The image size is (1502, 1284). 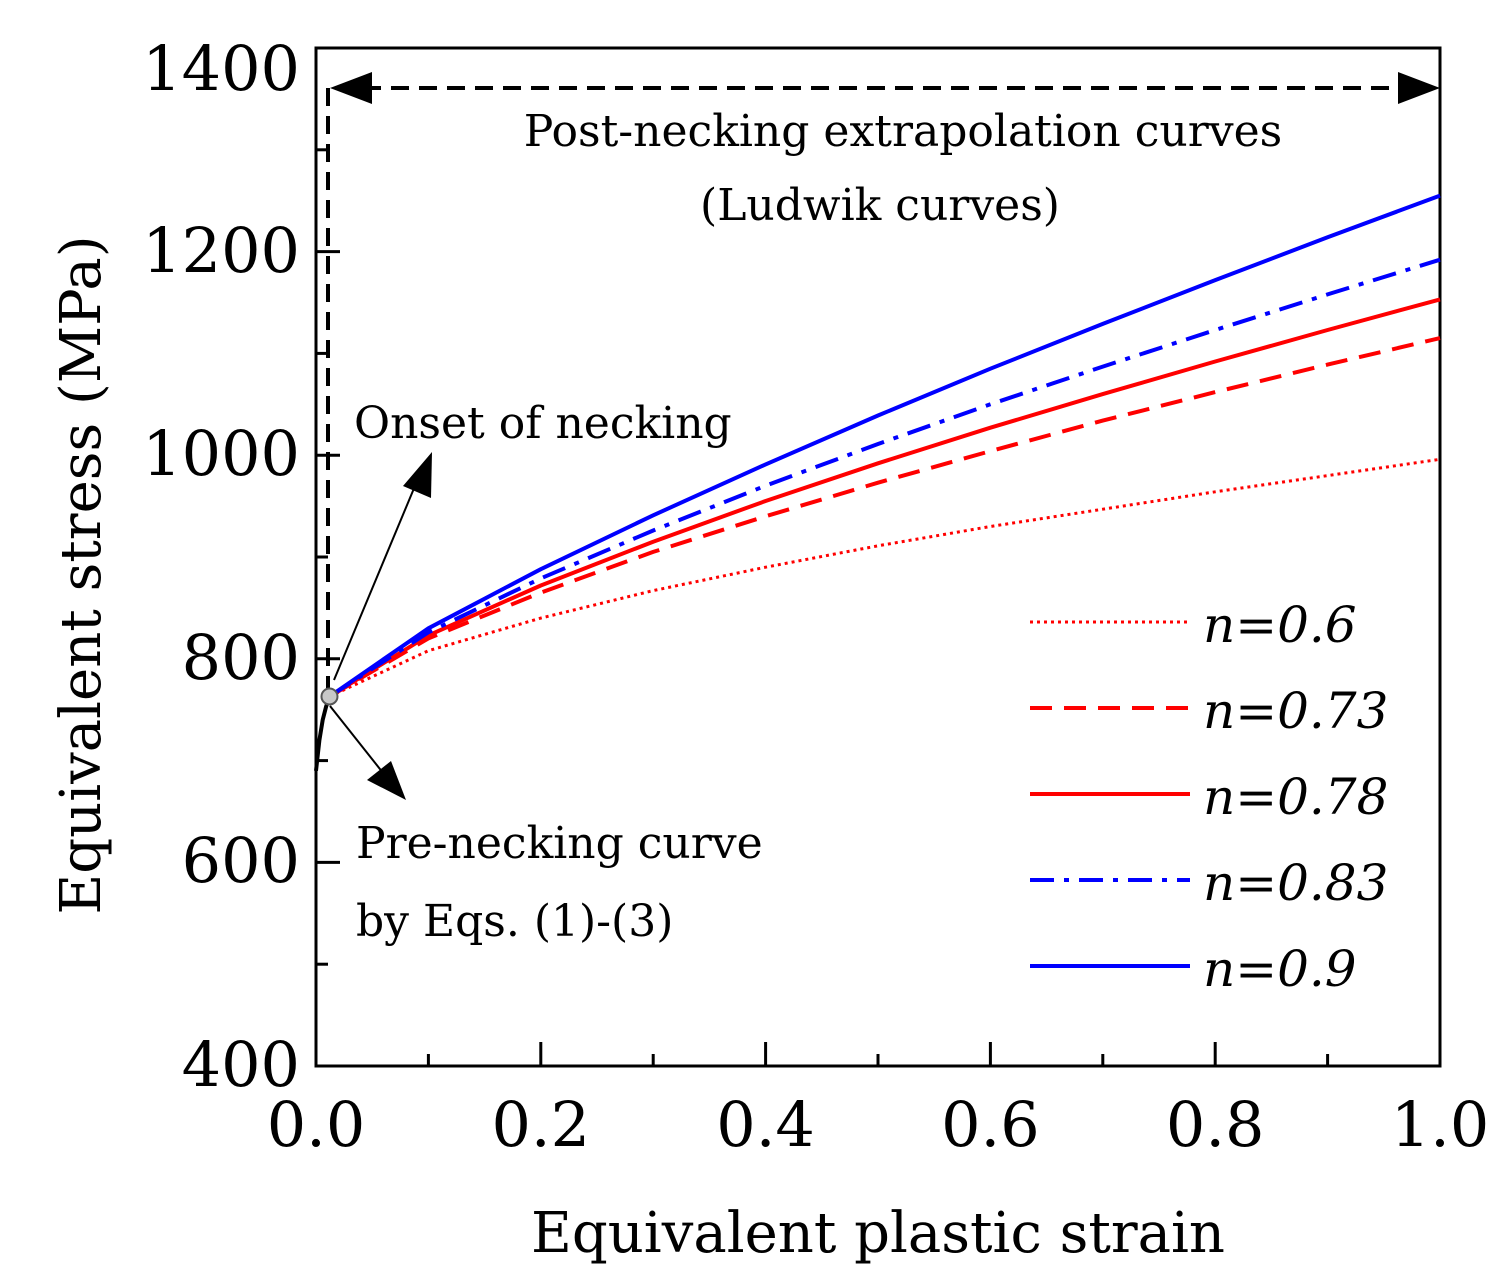 What do you see at coordinates (221, 250) in the screenshot?
I see `y-tick-label: 1200` at bounding box center [221, 250].